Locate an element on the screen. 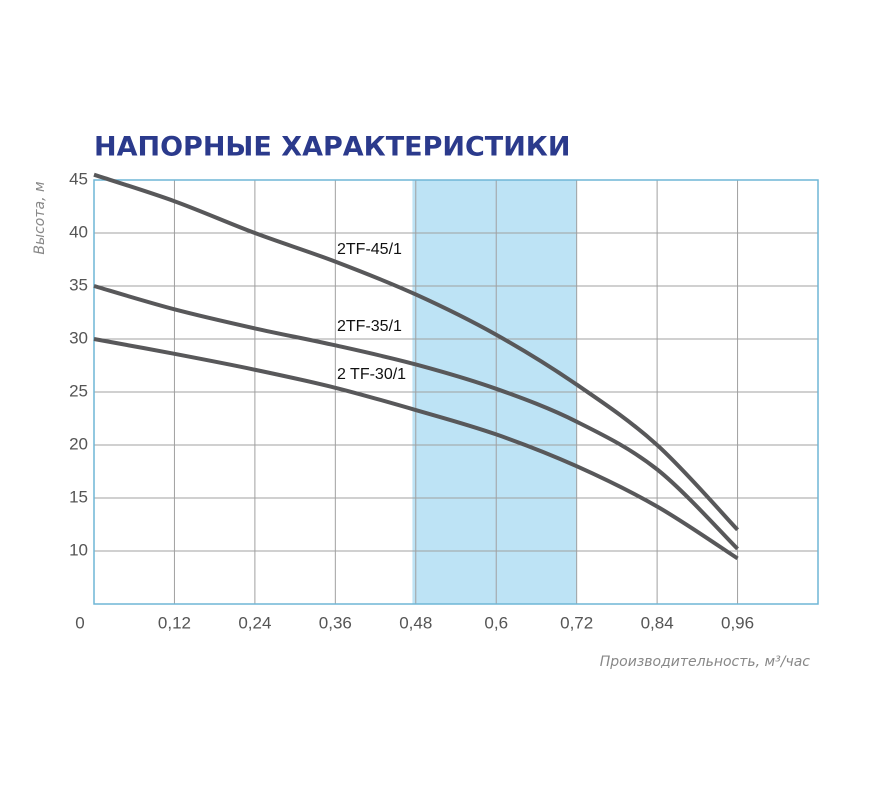  y-axis-title: Высота, м is located at coordinates (40, 218).